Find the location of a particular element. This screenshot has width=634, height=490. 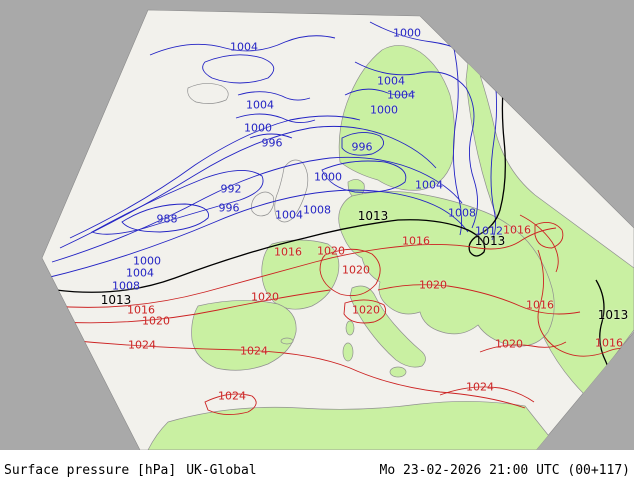

model-name: UK-Global is located at coordinates (221, 470).